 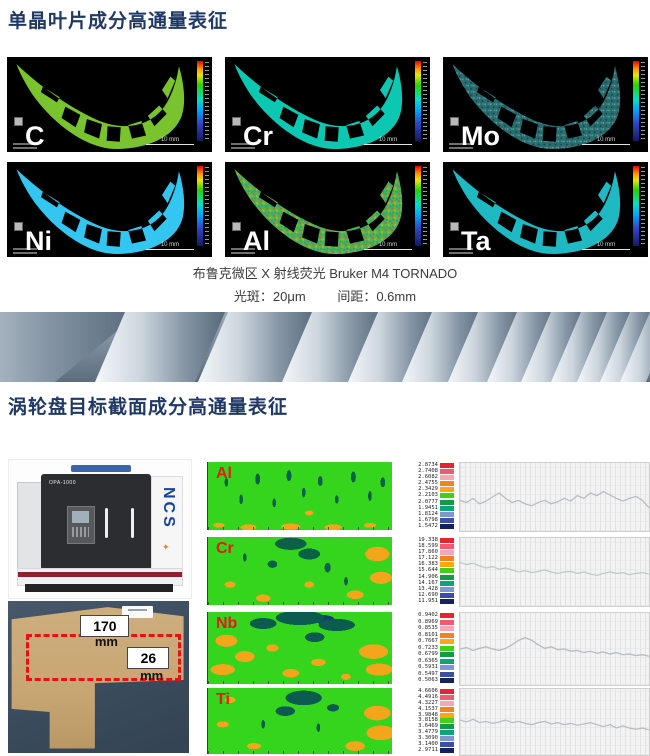 What do you see at coordinates (426, 732) in the screenshot?
I see `colorbar-entry: 3.4779` at bounding box center [426, 732].